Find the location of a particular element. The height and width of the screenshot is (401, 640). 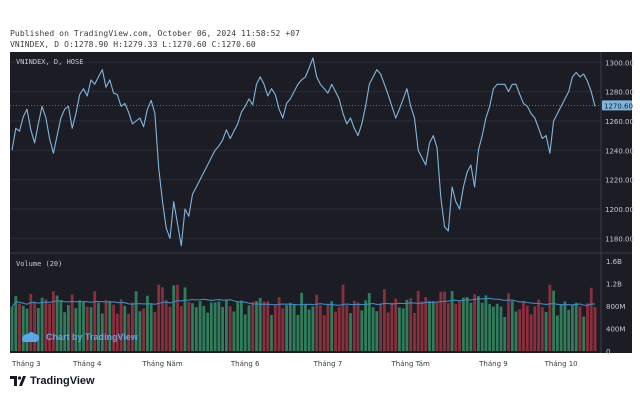

volume-tick-label: 0 is located at coordinates (608, 352).